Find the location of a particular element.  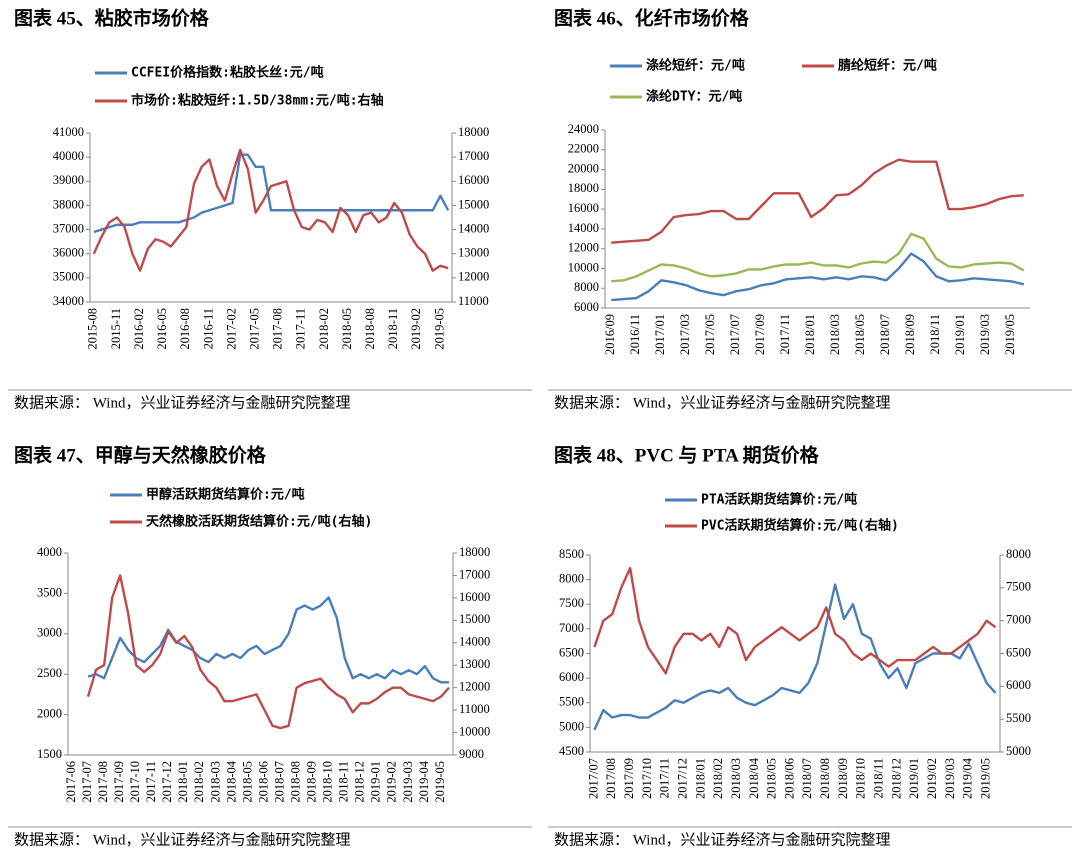

y2-tick-label: 13000 is located at coordinates (474, 664).